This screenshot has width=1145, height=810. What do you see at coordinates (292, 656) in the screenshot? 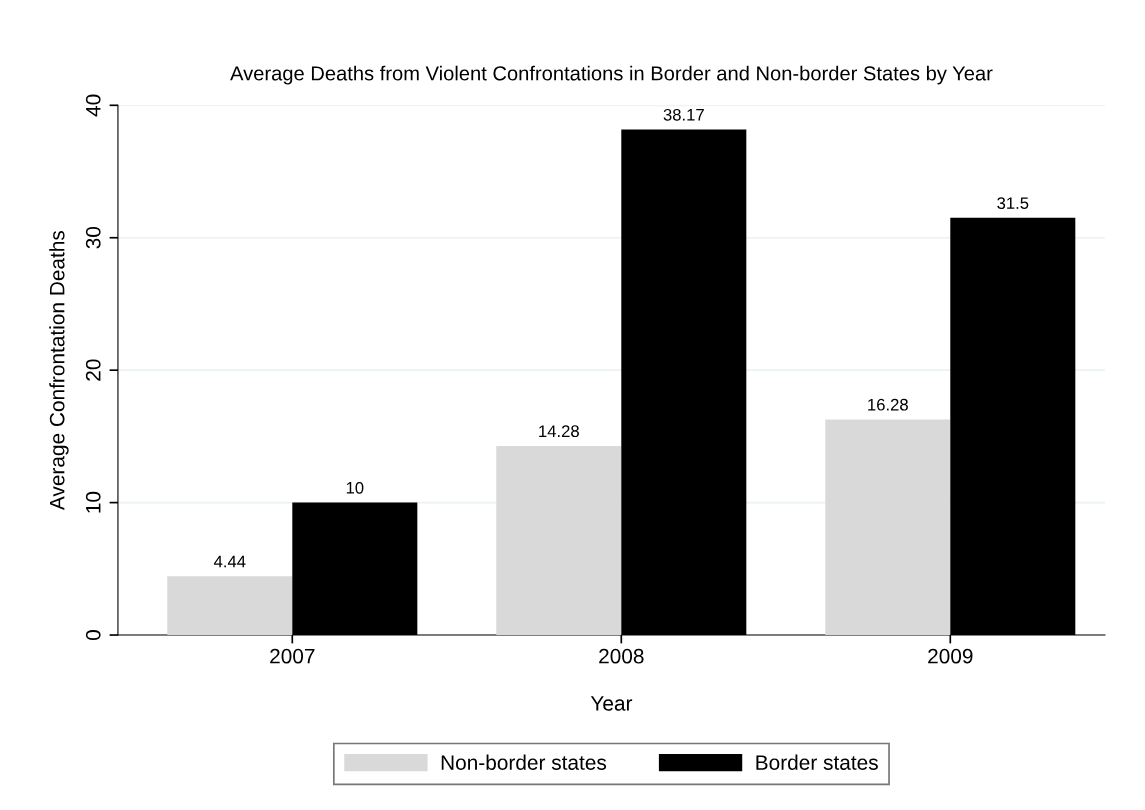
I see `x-tick-label: 2007` at bounding box center [292, 656].